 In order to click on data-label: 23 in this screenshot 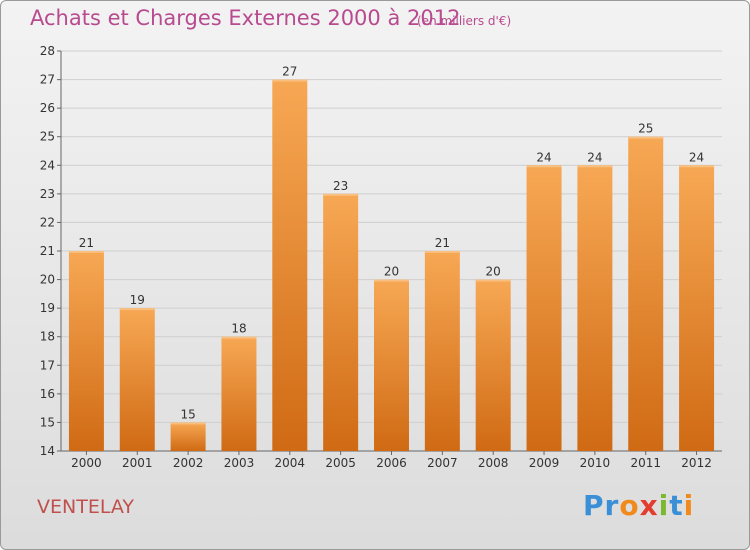, I will do `click(340, 186)`.